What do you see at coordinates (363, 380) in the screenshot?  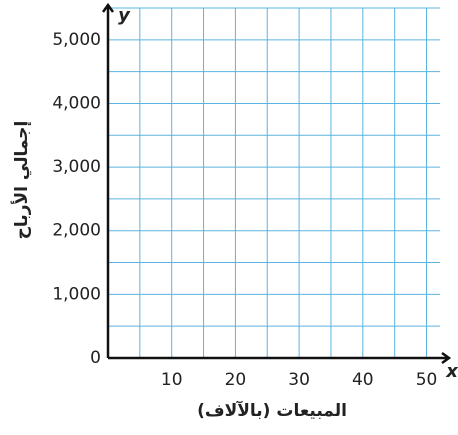 I see `x-tick-label: 40` at bounding box center [363, 380].